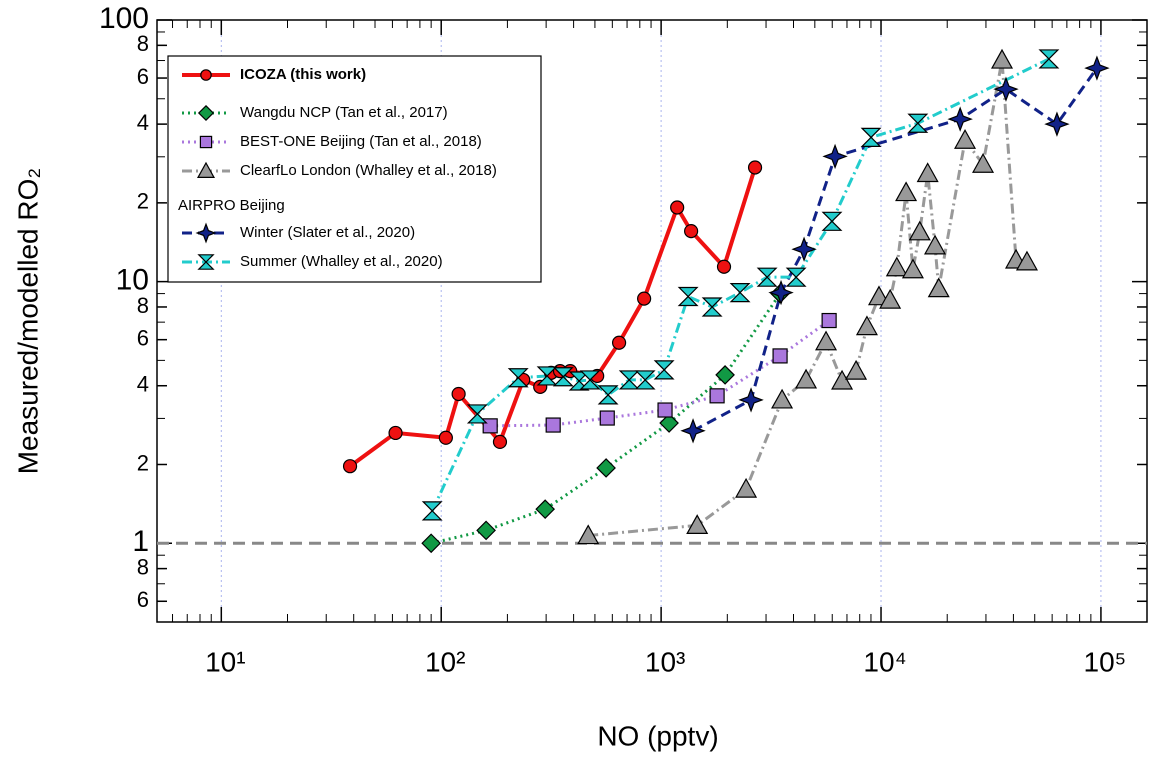 The image size is (1162, 761). What do you see at coordinates (140, 541) in the screenshot?
I see `y-tick-label: 1` at bounding box center [140, 541].